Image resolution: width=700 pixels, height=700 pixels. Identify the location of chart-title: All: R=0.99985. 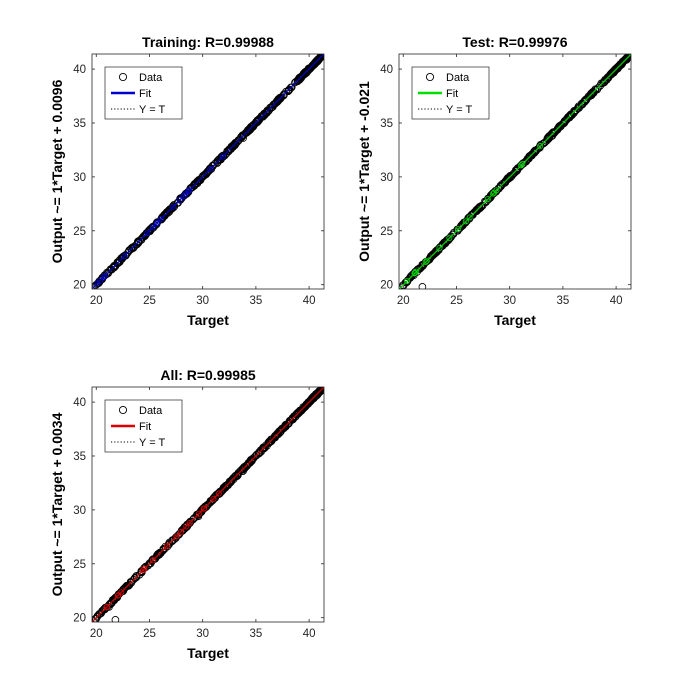
(208, 375).